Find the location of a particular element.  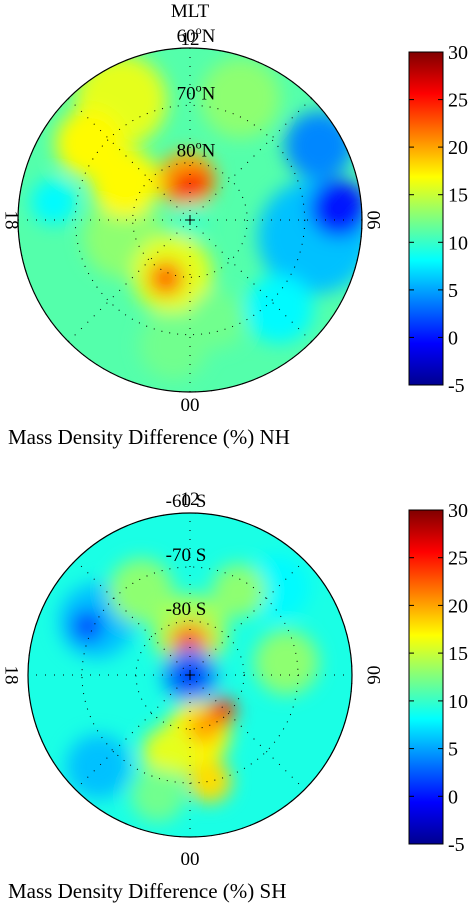

nh-latitude-labels: 60oN 70oN 80oN is located at coordinates (196, 92).